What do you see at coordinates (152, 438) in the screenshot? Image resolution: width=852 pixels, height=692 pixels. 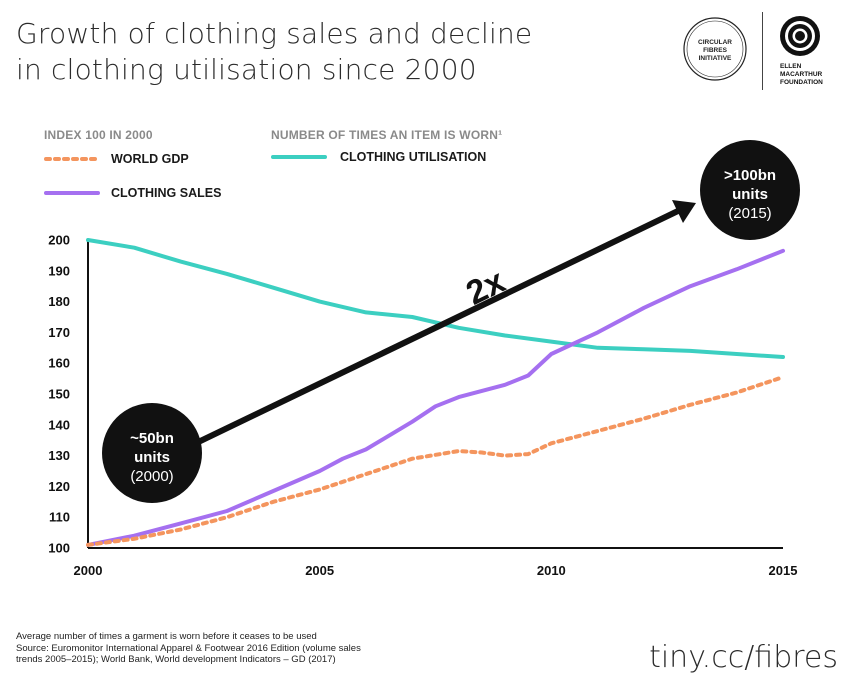 I see `start-bubble-value: ~50bn` at bounding box center [152, 438].